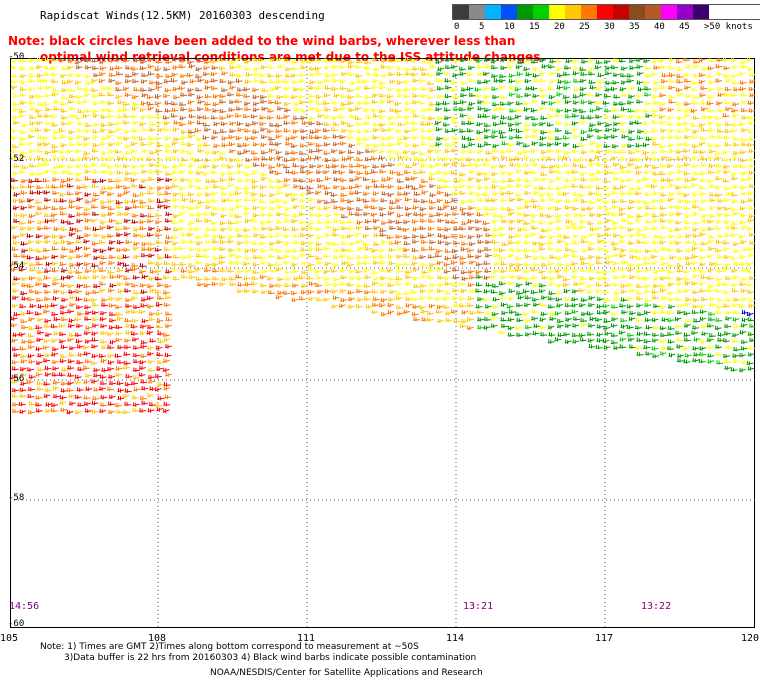  What do you see at coordinates (621, 12) in the screenshot?
I see `legend-swatch` at bounding box center [621, 12].